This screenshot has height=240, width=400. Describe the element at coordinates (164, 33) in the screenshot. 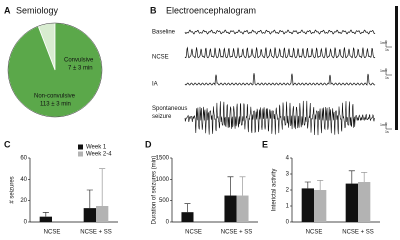

I see `trace-label: Baseline` at that location.